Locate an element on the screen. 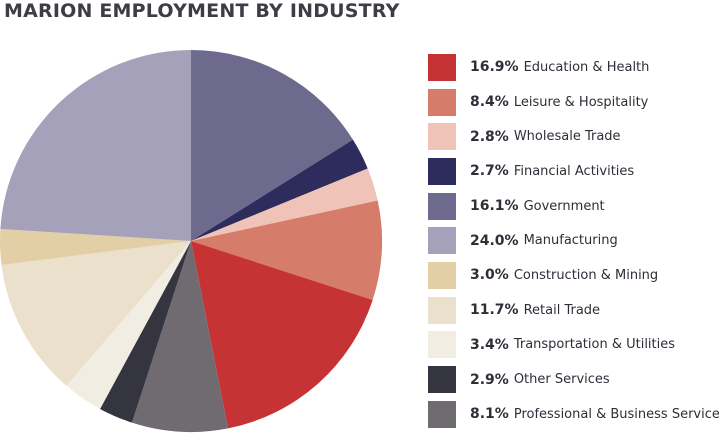  legend-label: Education & Health is located at coordinates (586, 67).